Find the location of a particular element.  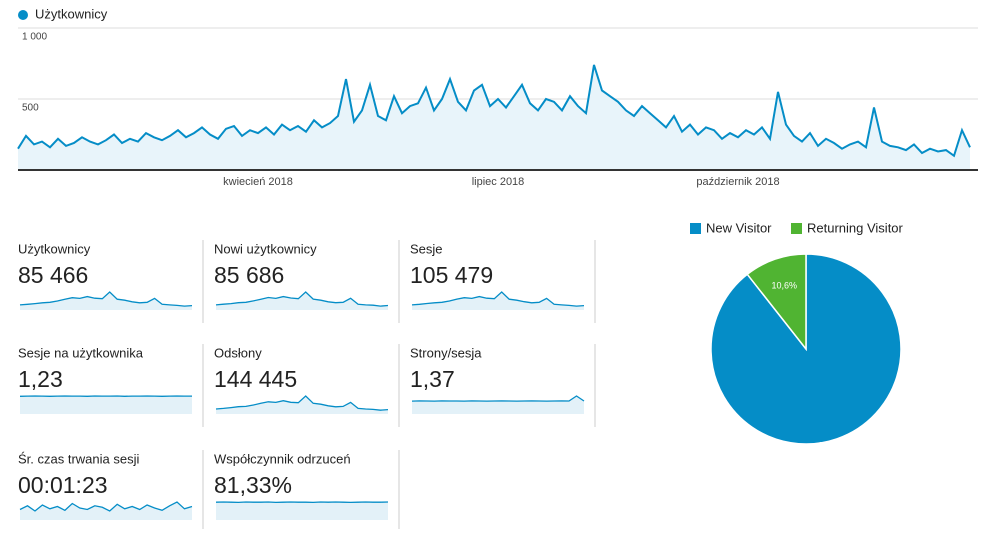

metric-value: 105 479 is located at coordinates (451, 275).